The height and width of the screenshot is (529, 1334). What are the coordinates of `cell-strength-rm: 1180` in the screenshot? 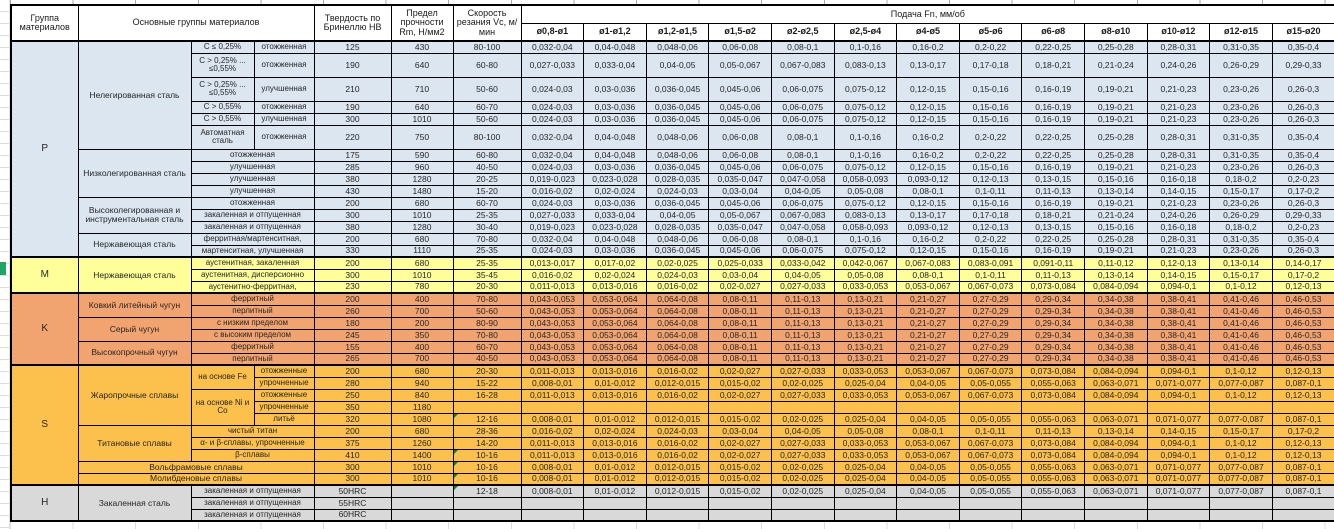 It's located at (422, 407).